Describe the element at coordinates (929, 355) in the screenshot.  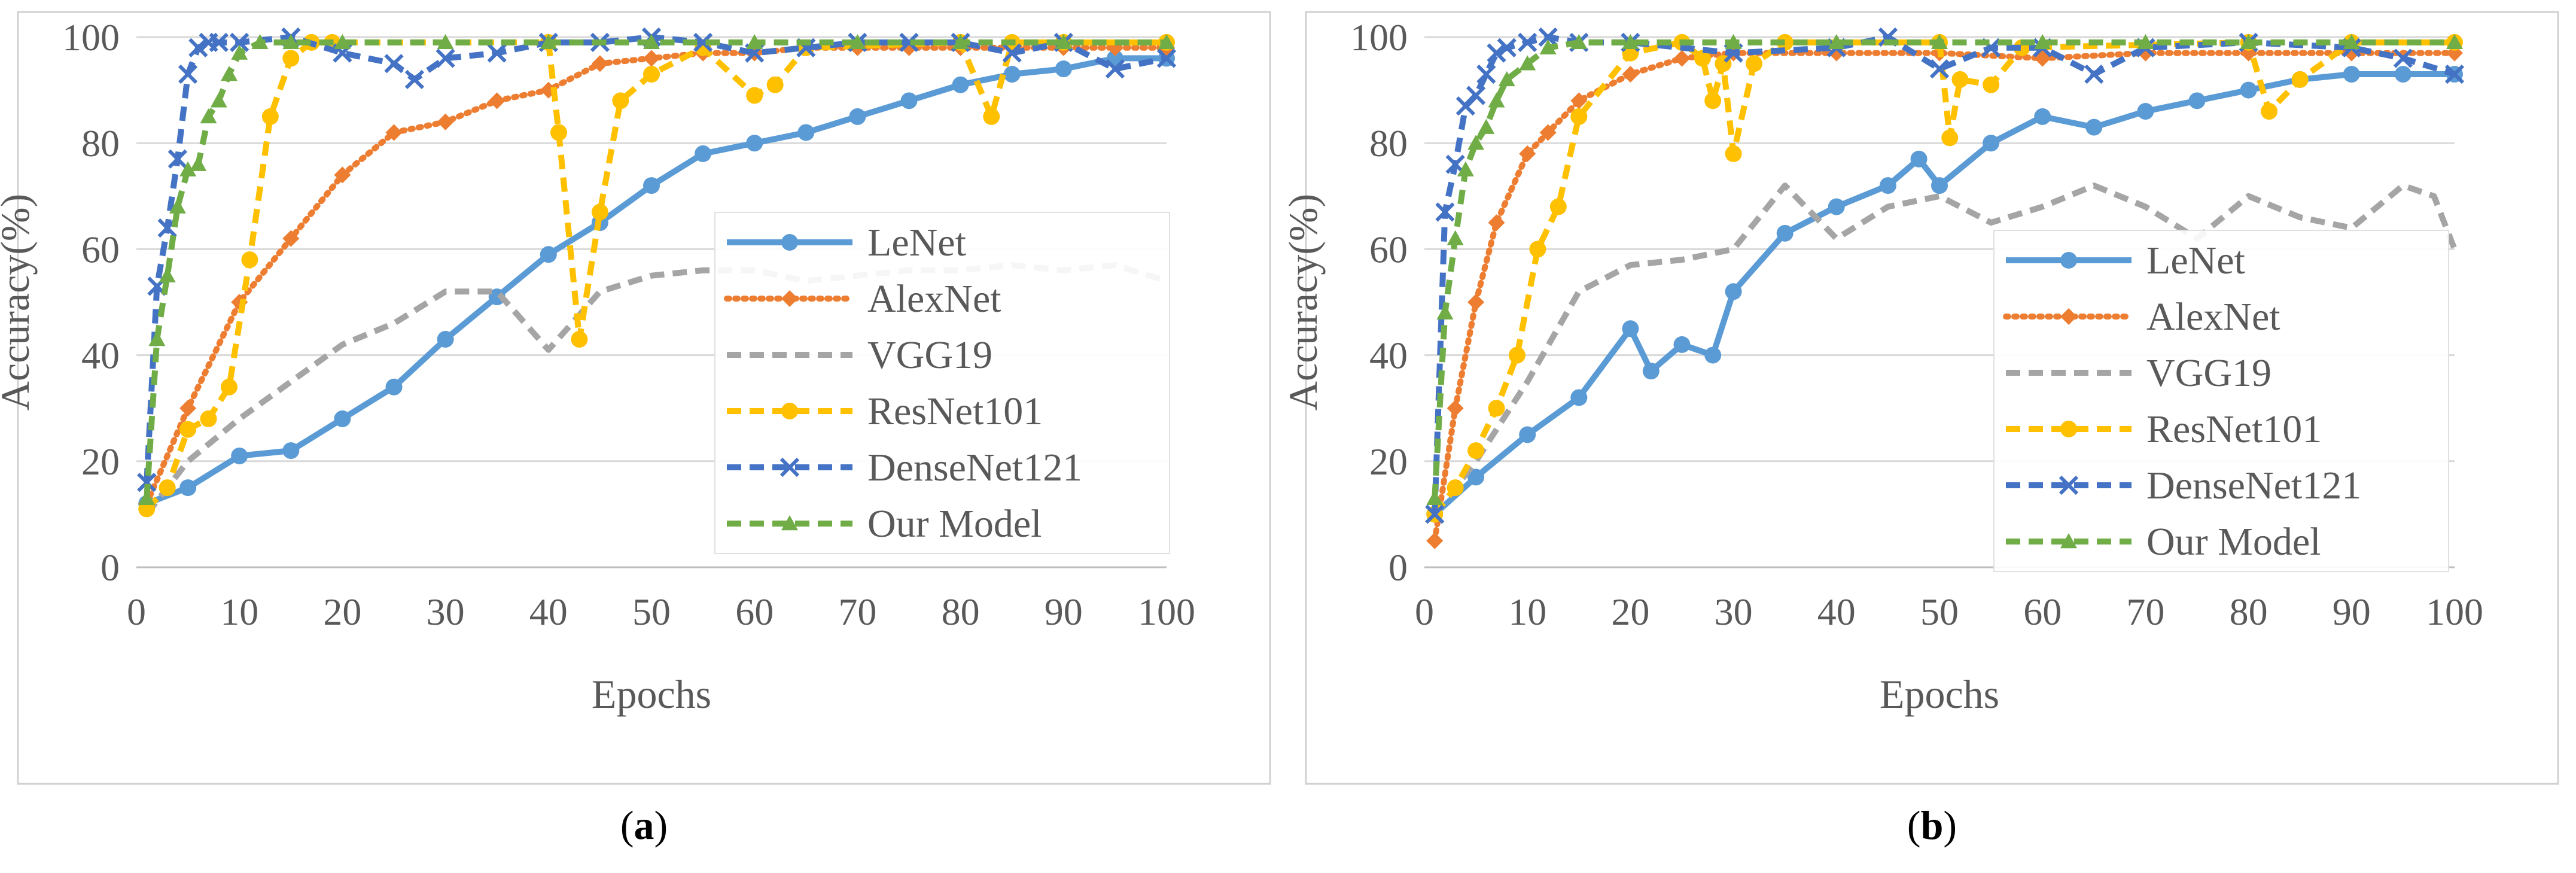
I see `legend-label-vgg19: VGG19` at that location.